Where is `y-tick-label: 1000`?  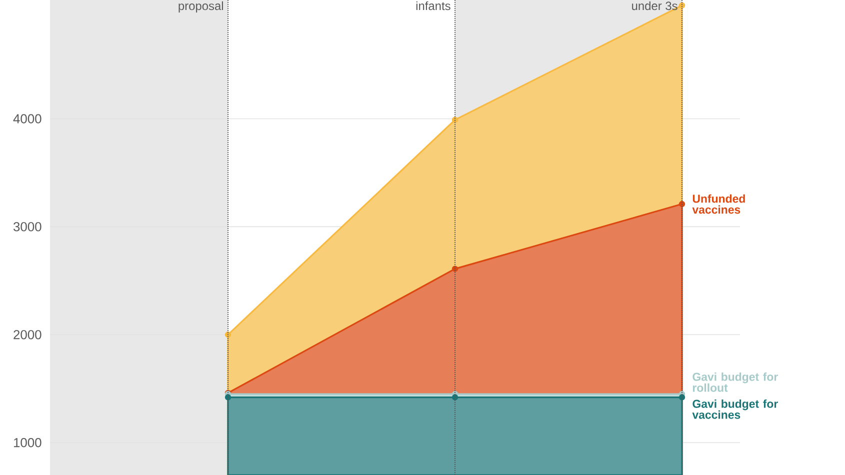
y-tick-label: 1000 is located at coordinates (28, 443).